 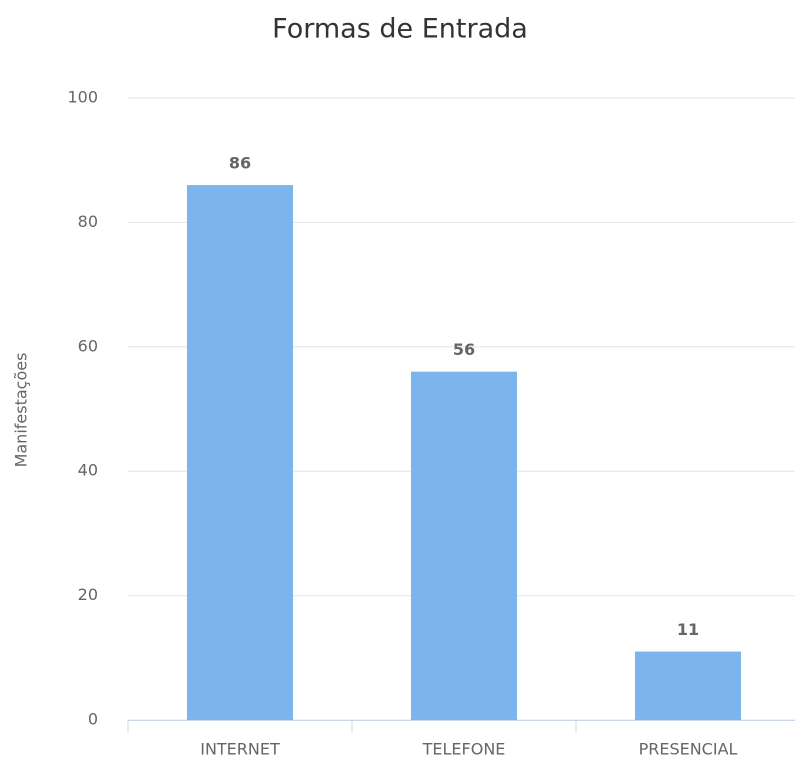 What do you see at coordinates (240, 163) in the screenshot?
I see `data-label: 86` at bounding box center [240, 163].